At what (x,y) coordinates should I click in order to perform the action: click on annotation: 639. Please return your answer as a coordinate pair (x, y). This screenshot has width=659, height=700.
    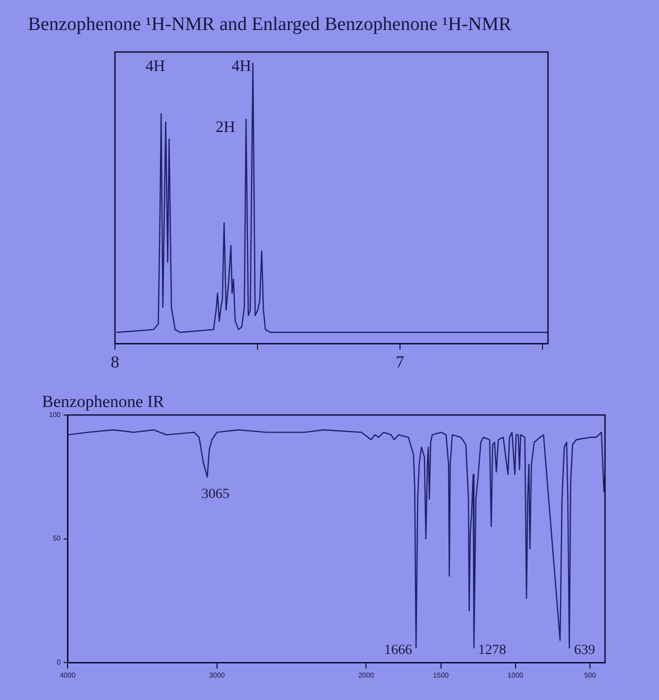
    Looking at the image, I should click on (585, 650).